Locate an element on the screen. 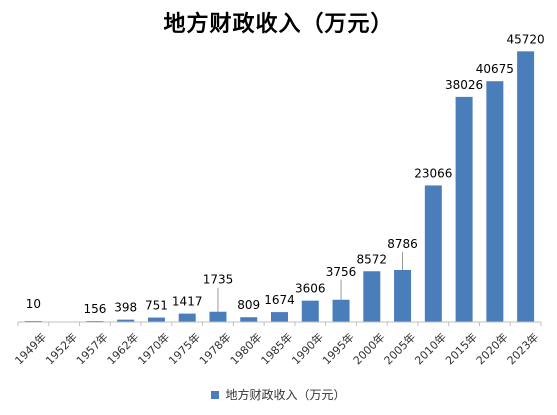 The width and height of the screenshot is (557, 415). bar-2015年 is located at coordinates (464, 209).